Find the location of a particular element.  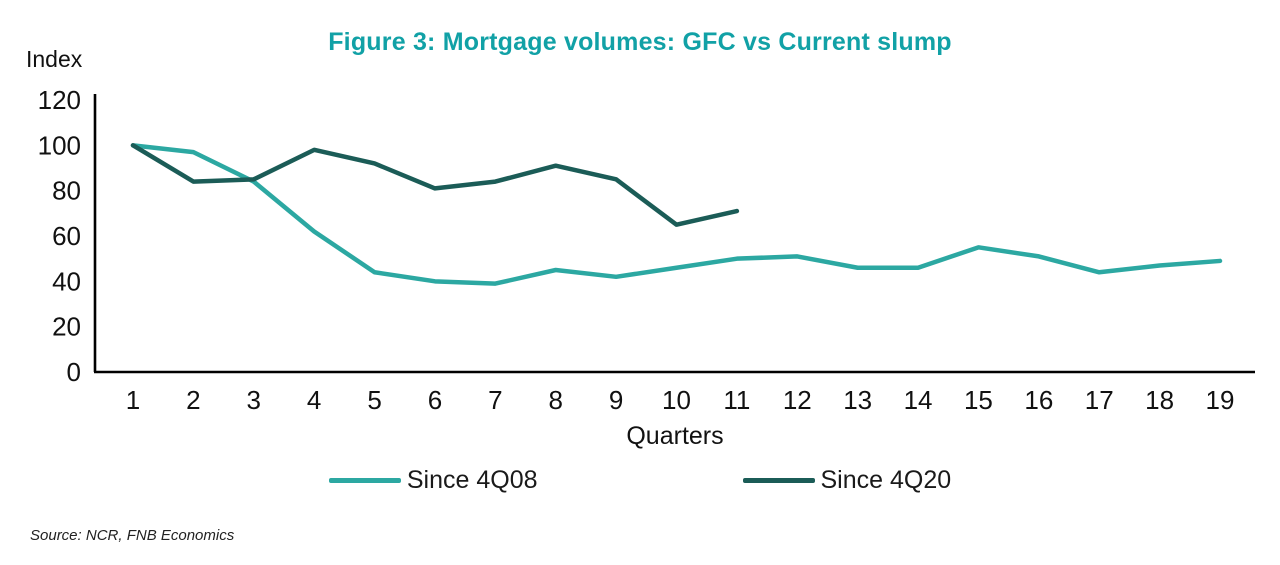

y-tick-label: 100 is located at coordinates (59, 145).